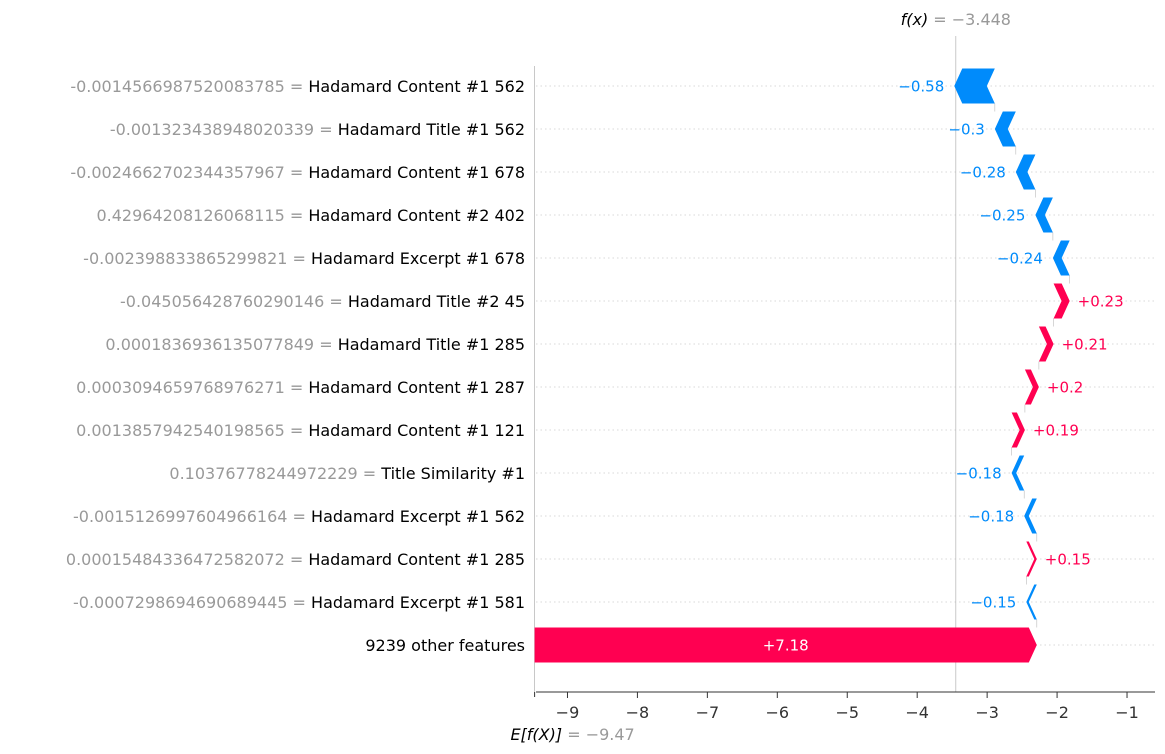  I want to click on bar-value-label-6: +0.23, so click(1101, 302).